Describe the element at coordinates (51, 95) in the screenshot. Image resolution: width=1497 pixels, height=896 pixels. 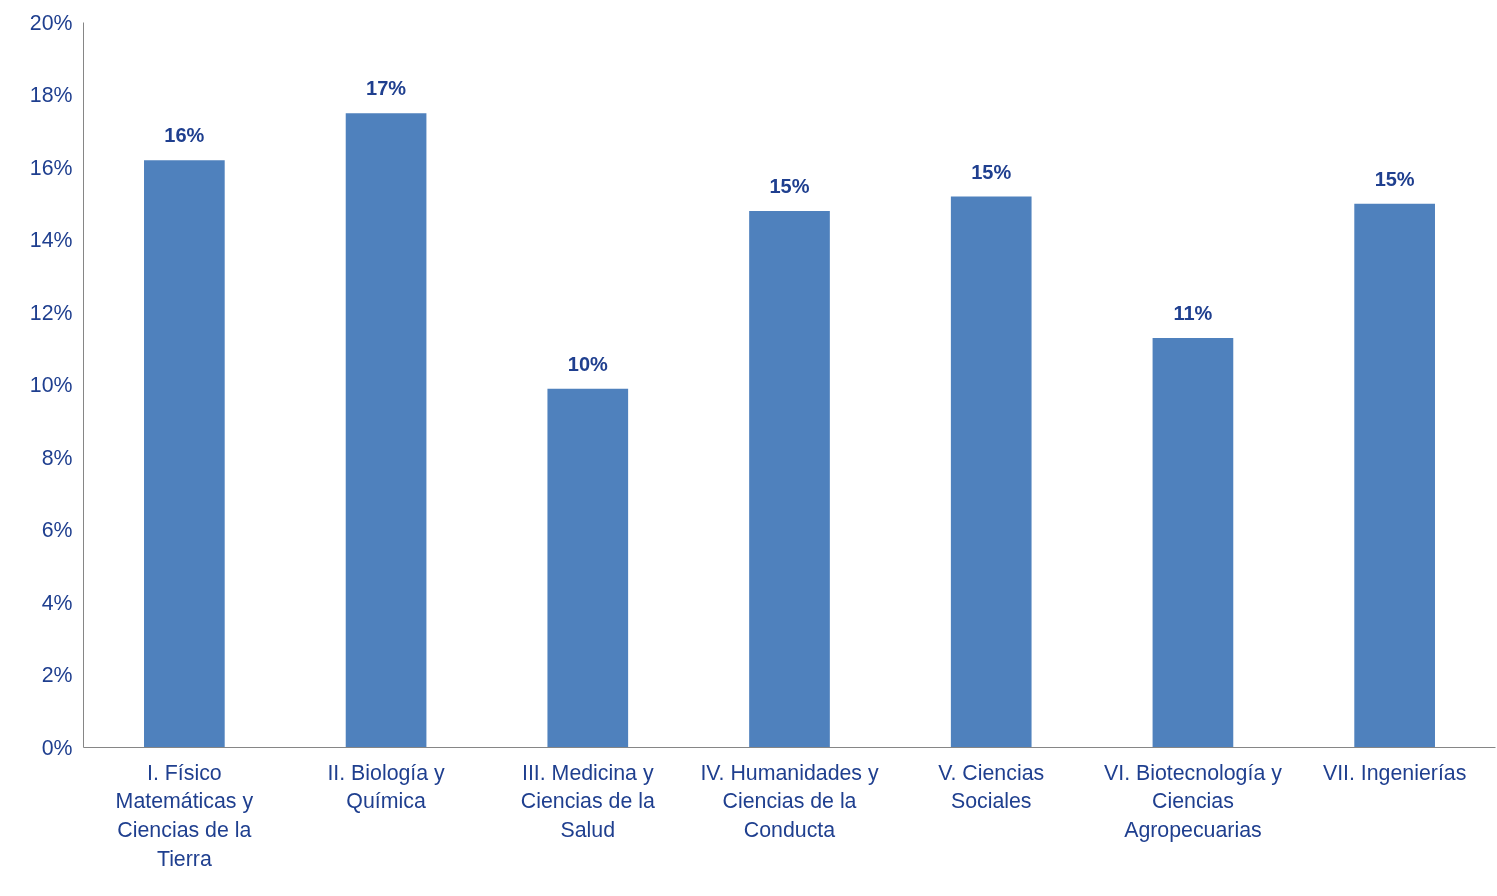
I see `y-tick-label: 18%` at that location.